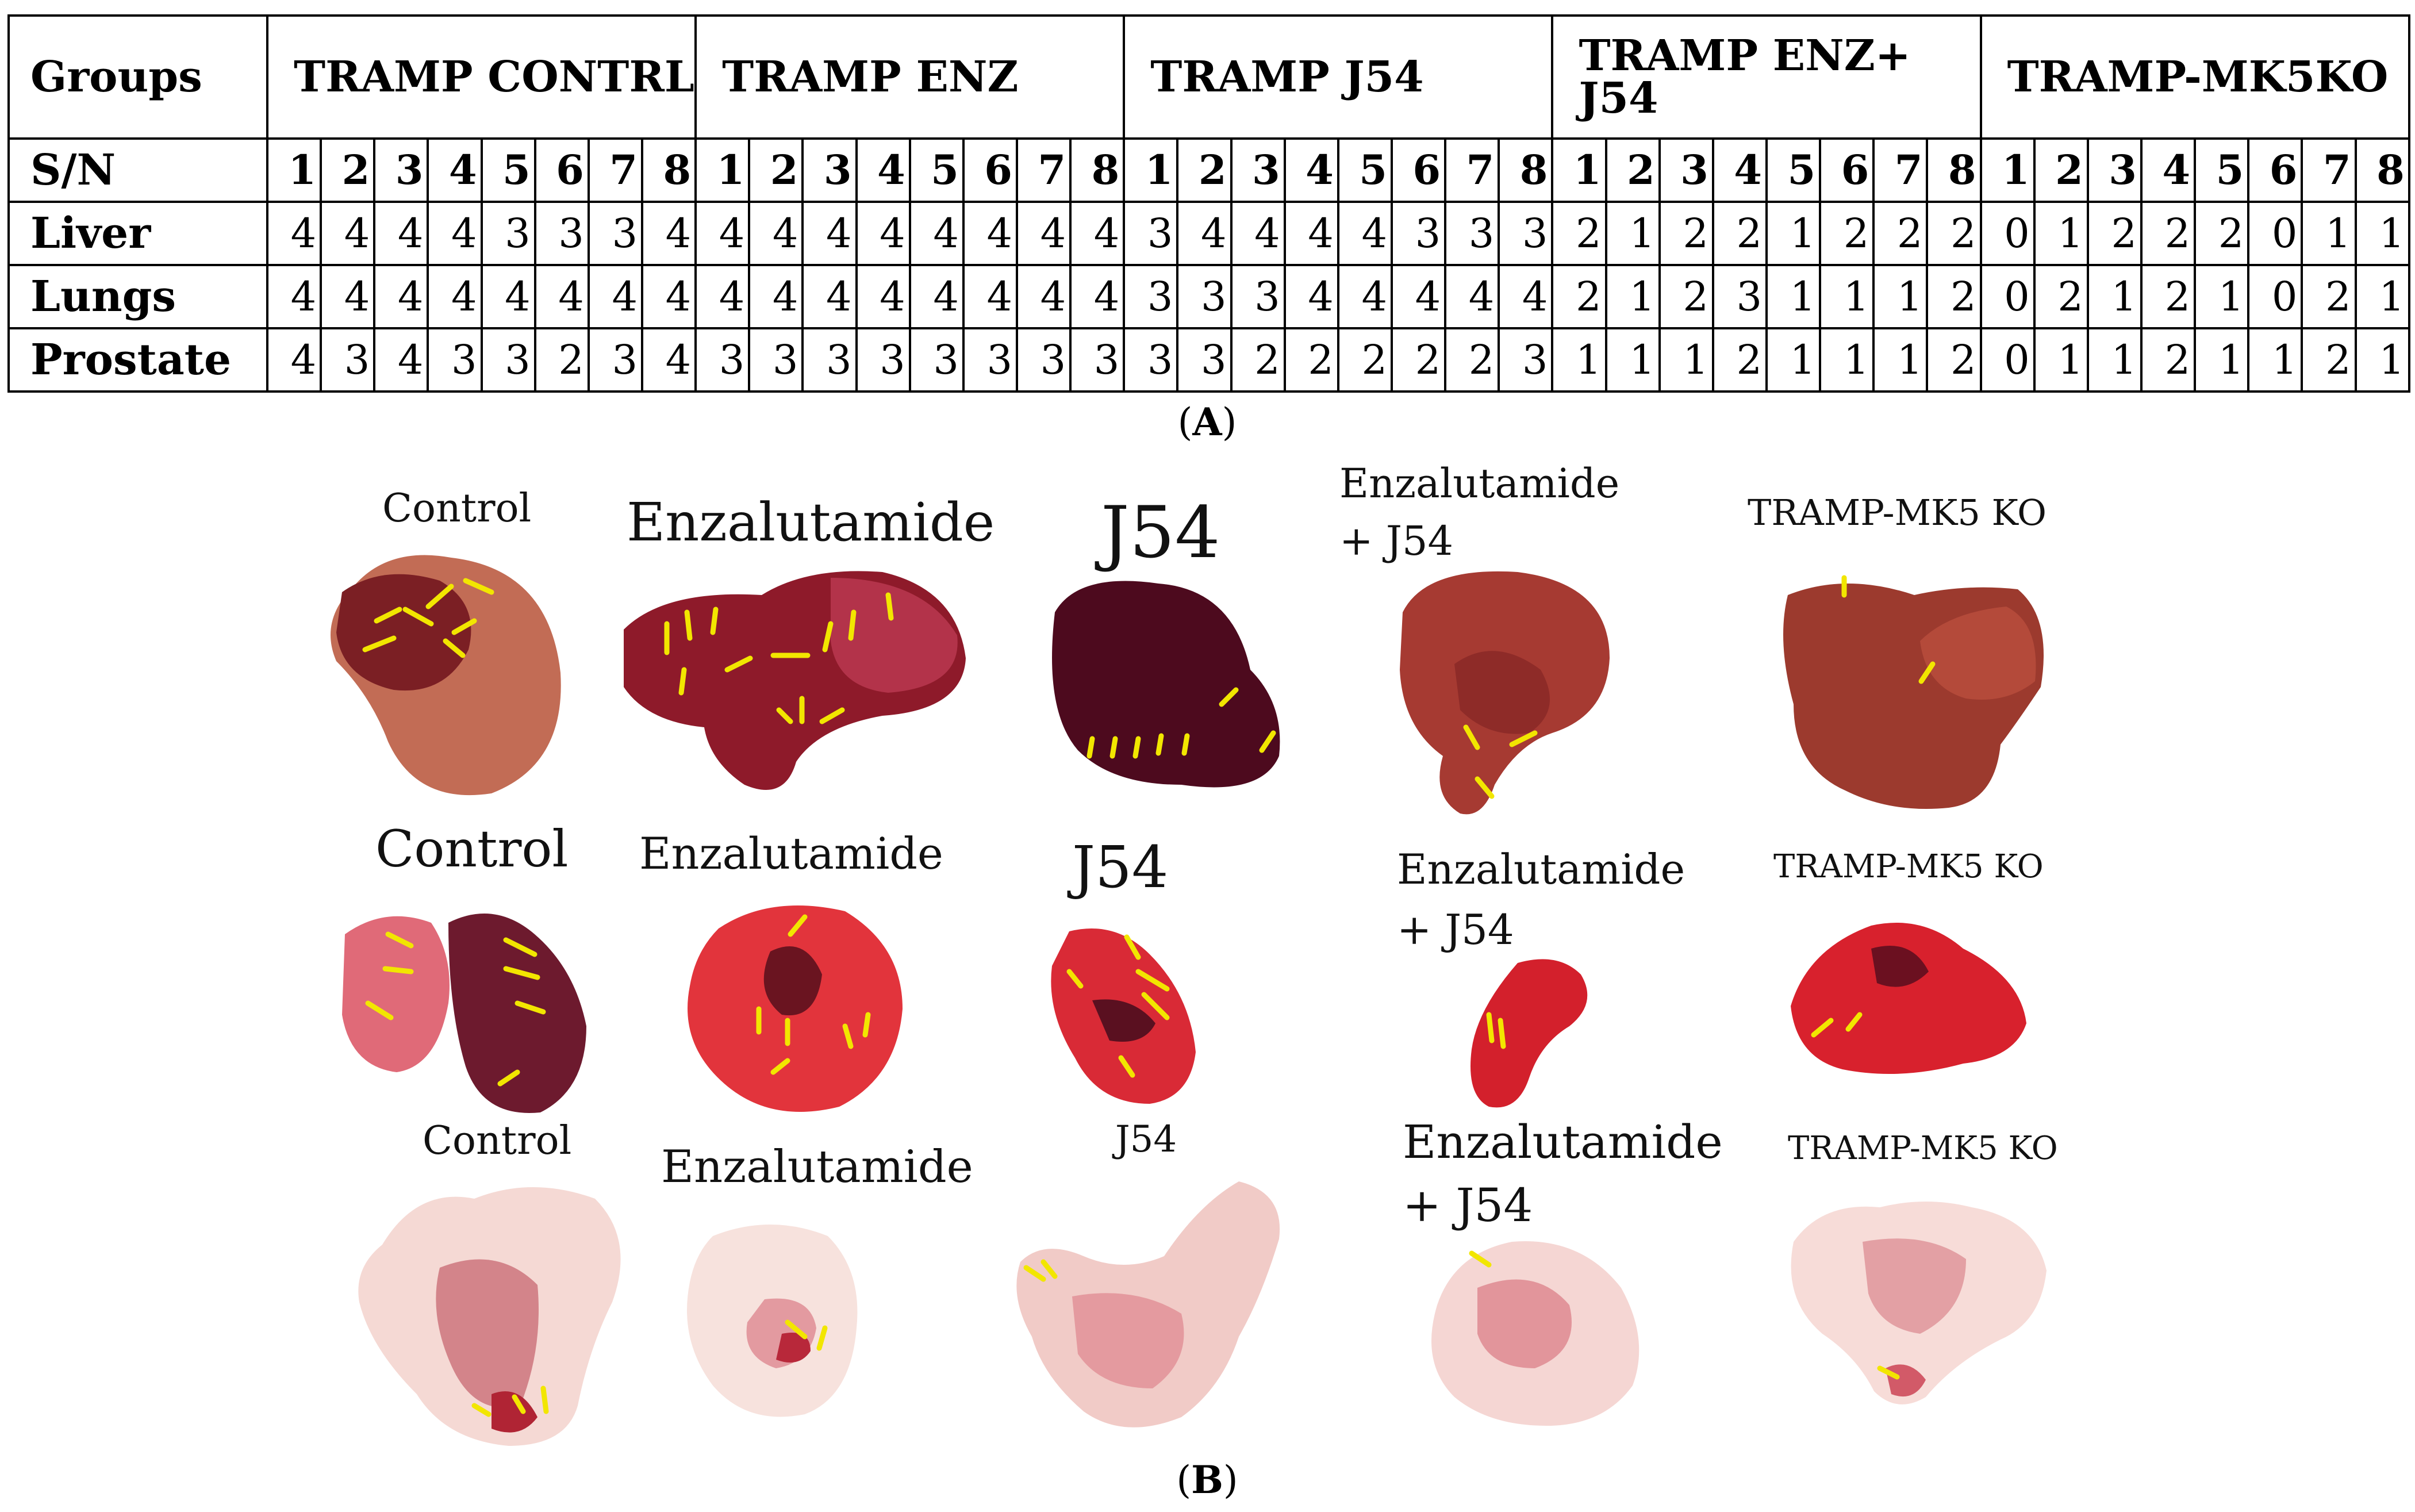 The width and height of the screenshot is (2415, 1512). What do you see at coordinates (1207, 1479) in the screenshot?
I see `panel-b-caption: (B)` at bounding box center [1207, 1479].